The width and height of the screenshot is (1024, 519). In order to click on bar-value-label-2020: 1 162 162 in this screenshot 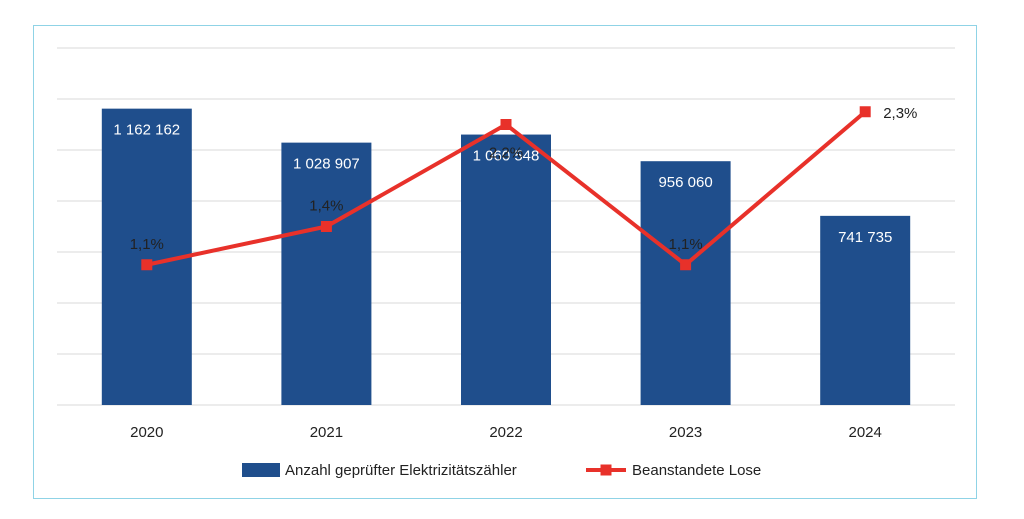, I will do `click(146, 130)`.